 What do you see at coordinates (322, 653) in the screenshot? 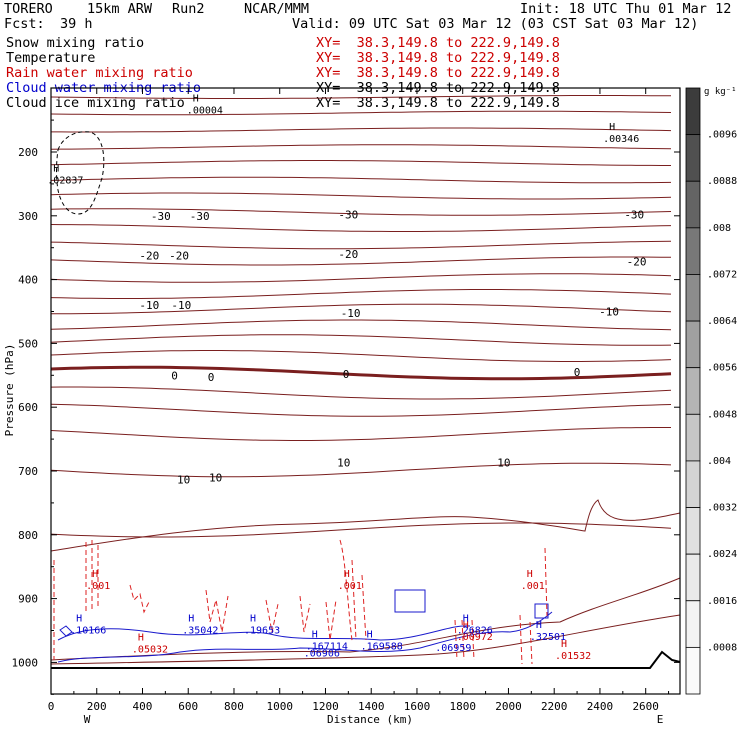
I see `cloud-water-label: .06906` at bounding box center [322, 653].